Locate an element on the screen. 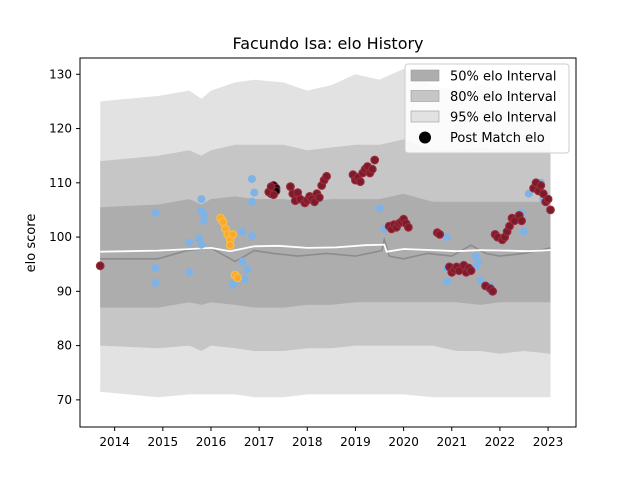  y-tick-label: 100 is located at coordinates (60, 237).